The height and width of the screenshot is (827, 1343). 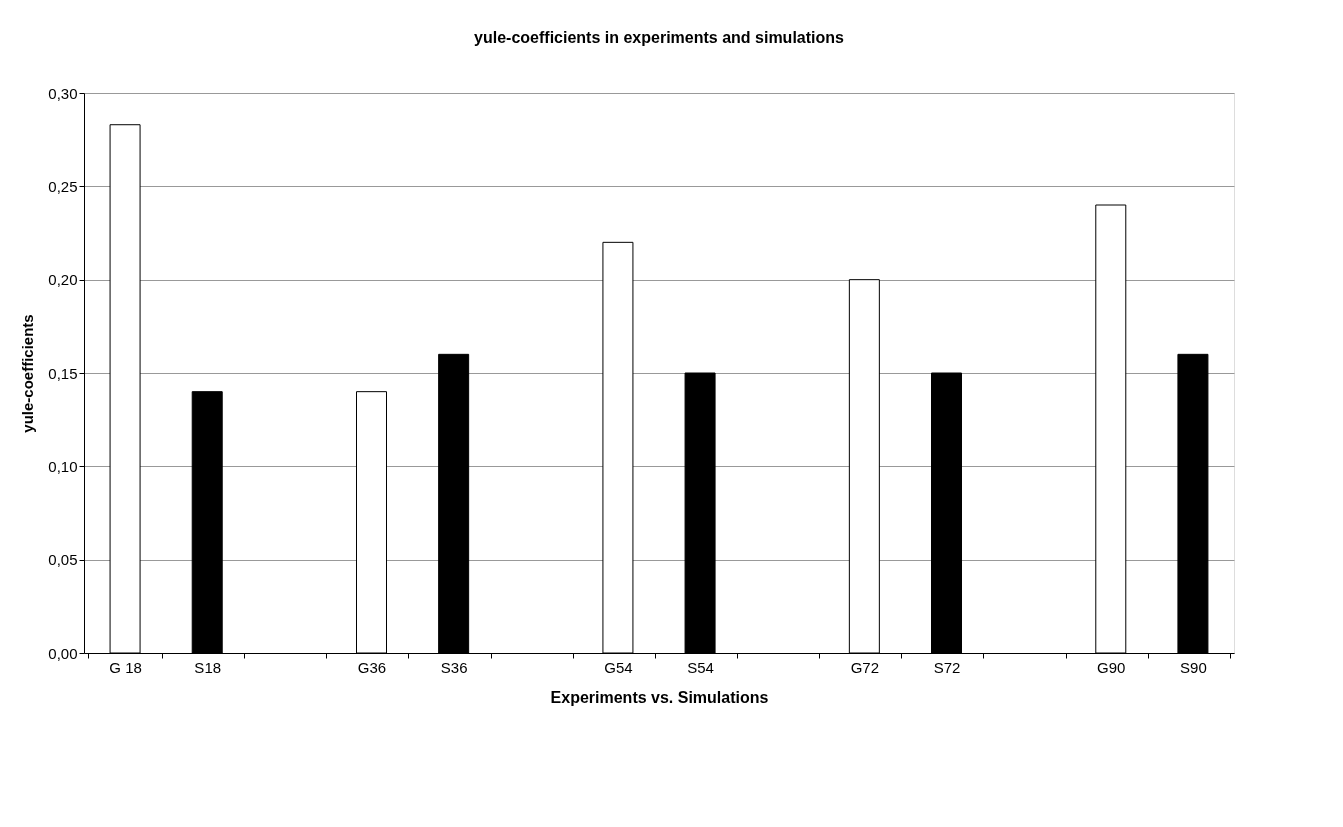 I want to click on y-axis-title: yule-coefficients, so click(x=28, y=373).